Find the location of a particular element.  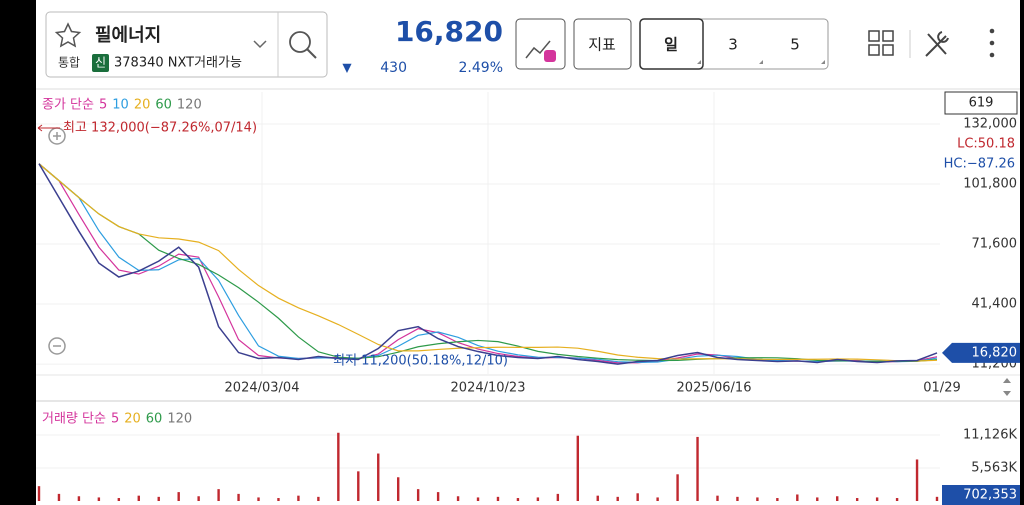

lc-label: LC:50.18 is located at coordinates (986, 144).